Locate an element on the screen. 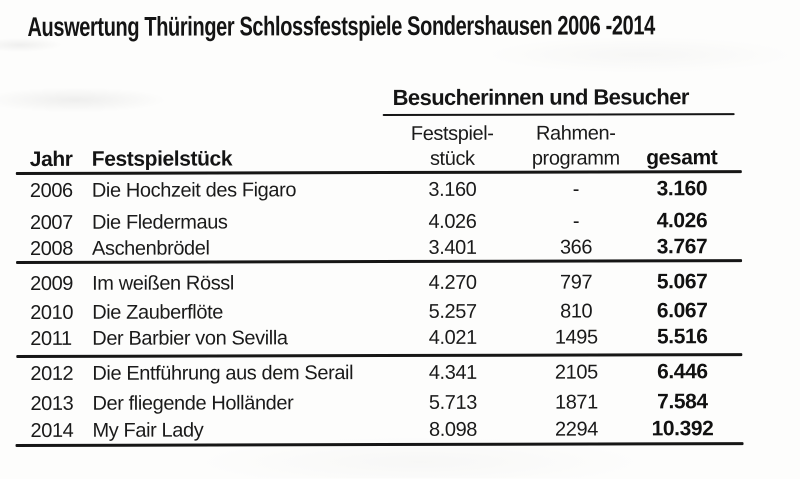 This screenshot has width=800, height=479. cell-gesamt: 4.026 is located at coordinates (682, 221).